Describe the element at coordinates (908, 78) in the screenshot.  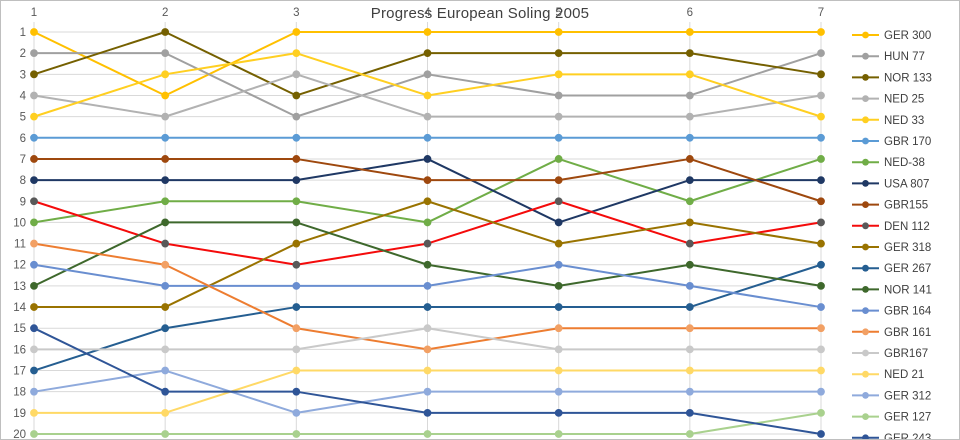
I see `legend-label: NOR 133` at that location.